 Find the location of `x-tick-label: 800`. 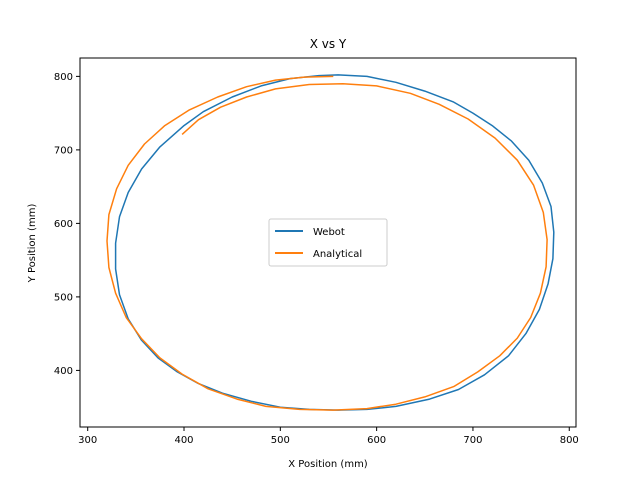

x-tick-label: 800 is located at coordinates (569, 440).